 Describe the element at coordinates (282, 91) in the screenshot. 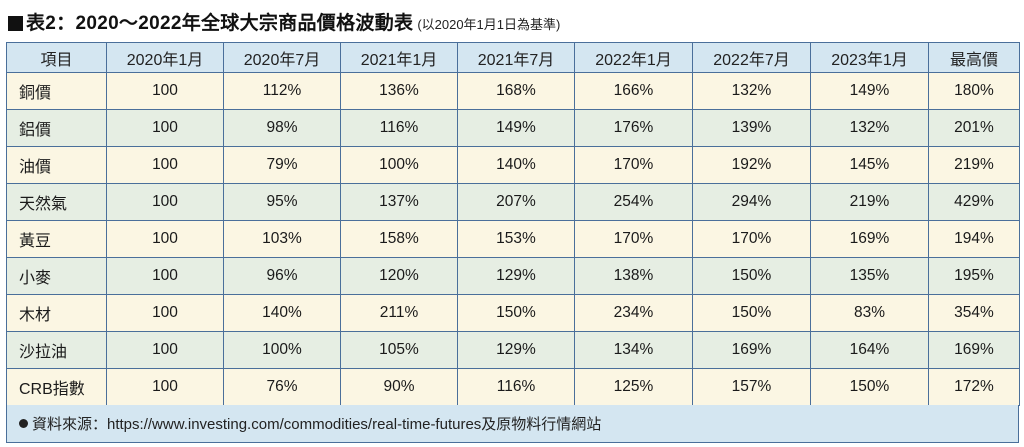

I see `table-cell: 112%` at that location.